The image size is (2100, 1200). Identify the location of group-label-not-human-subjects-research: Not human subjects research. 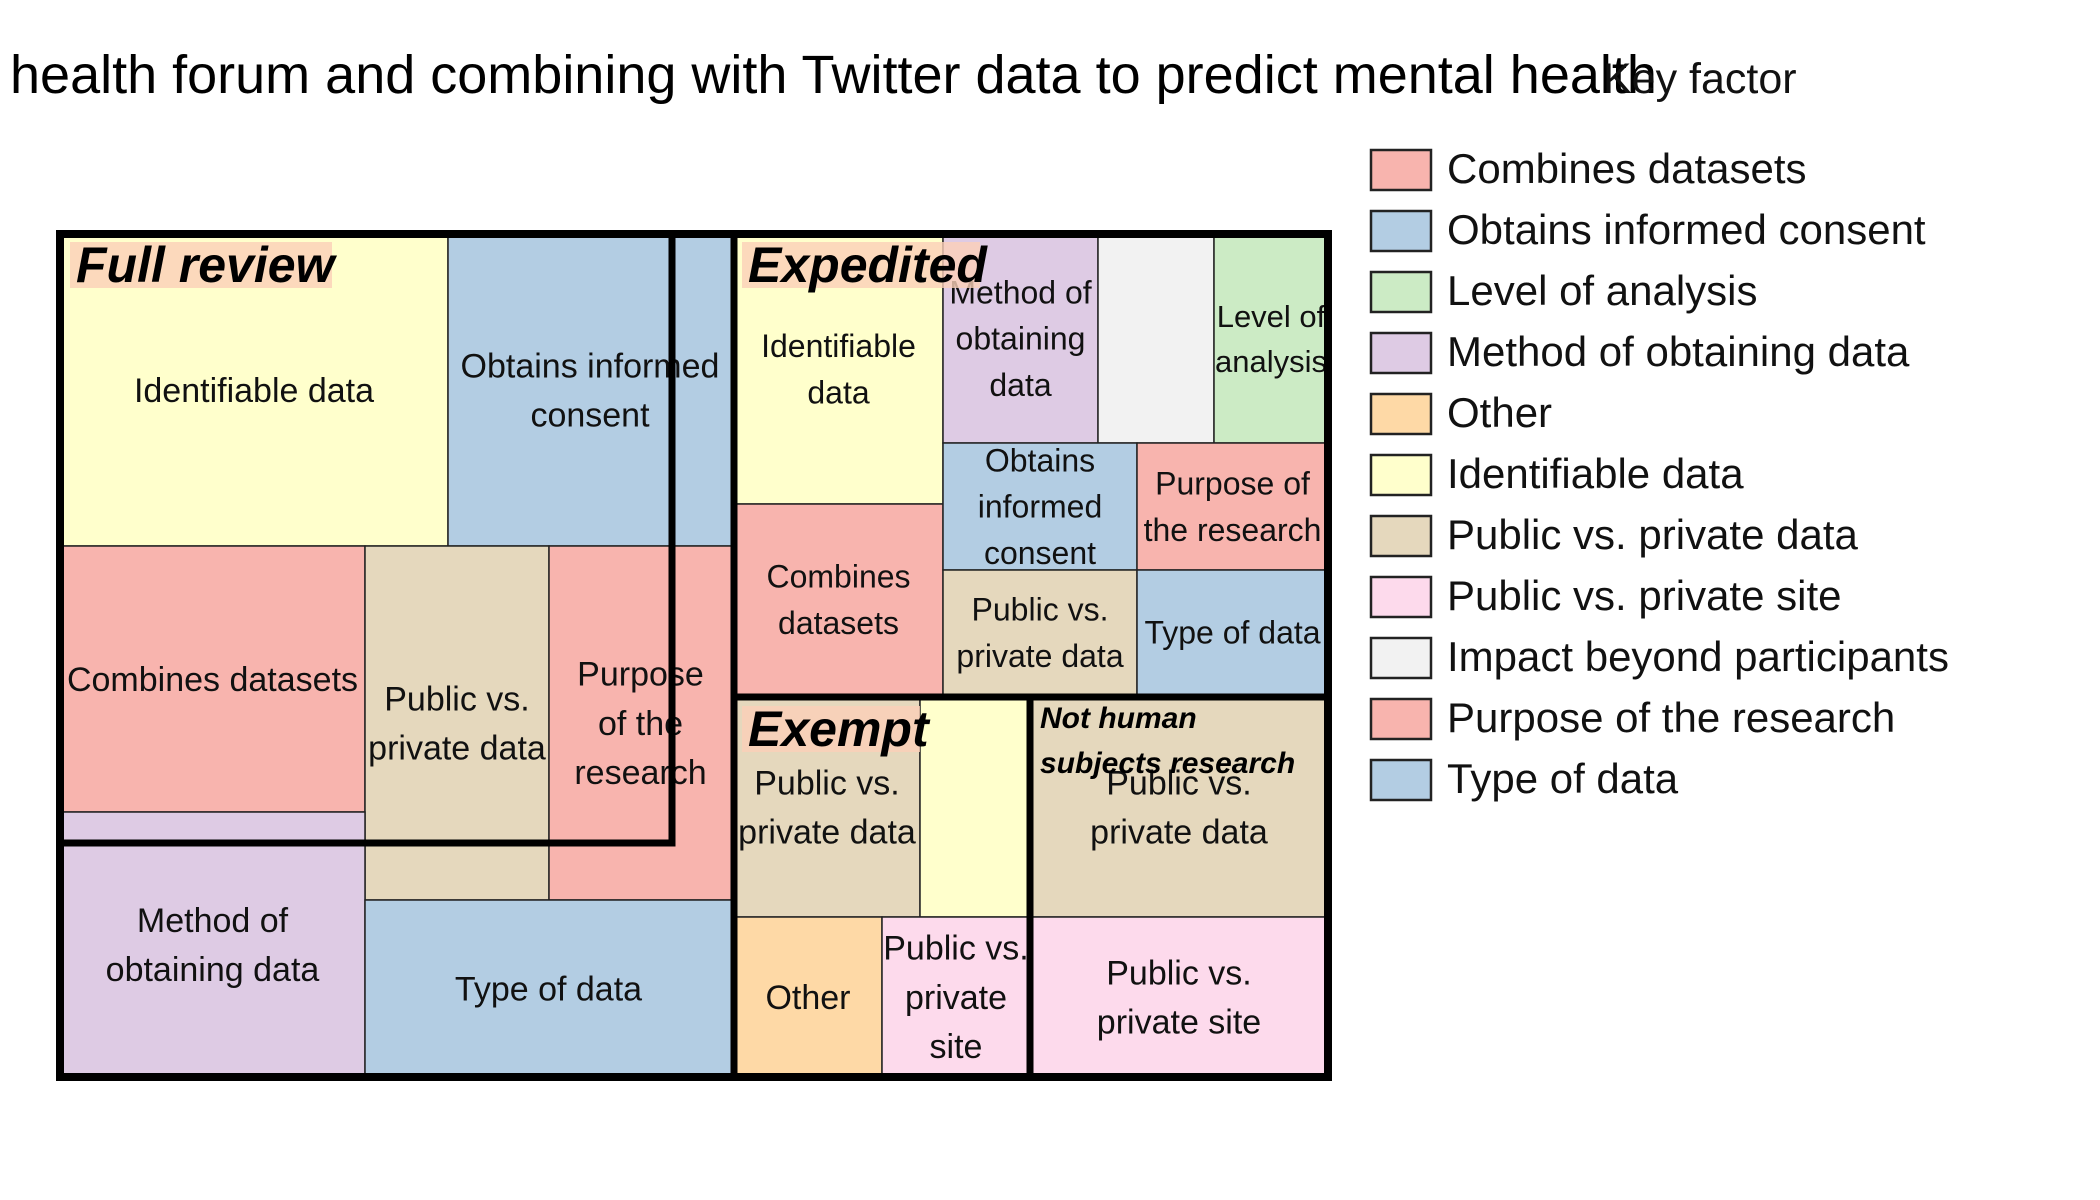
(1167, 741).